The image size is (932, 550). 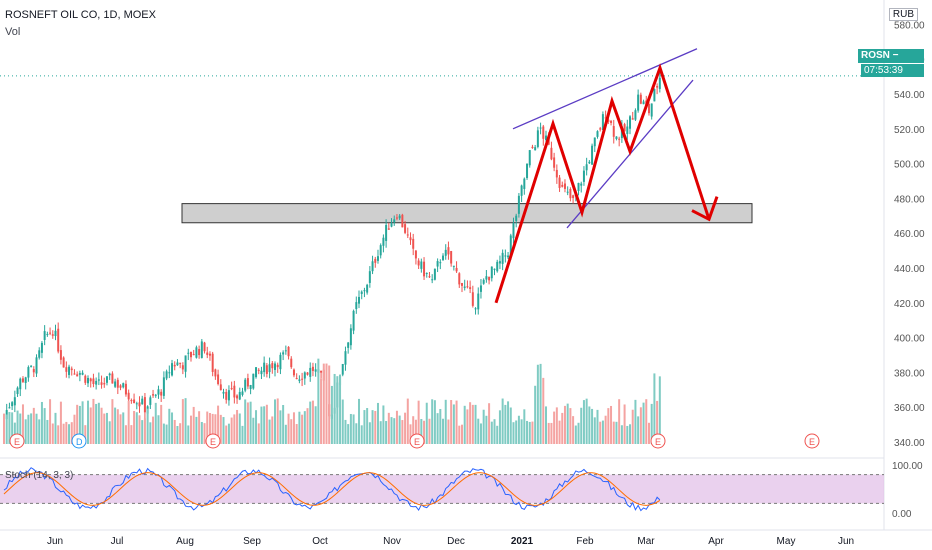 What do you see at coordinates (79, 442) in the screenshot?
I see `earnings-marker-label: D` at bounding box center [79, 442].